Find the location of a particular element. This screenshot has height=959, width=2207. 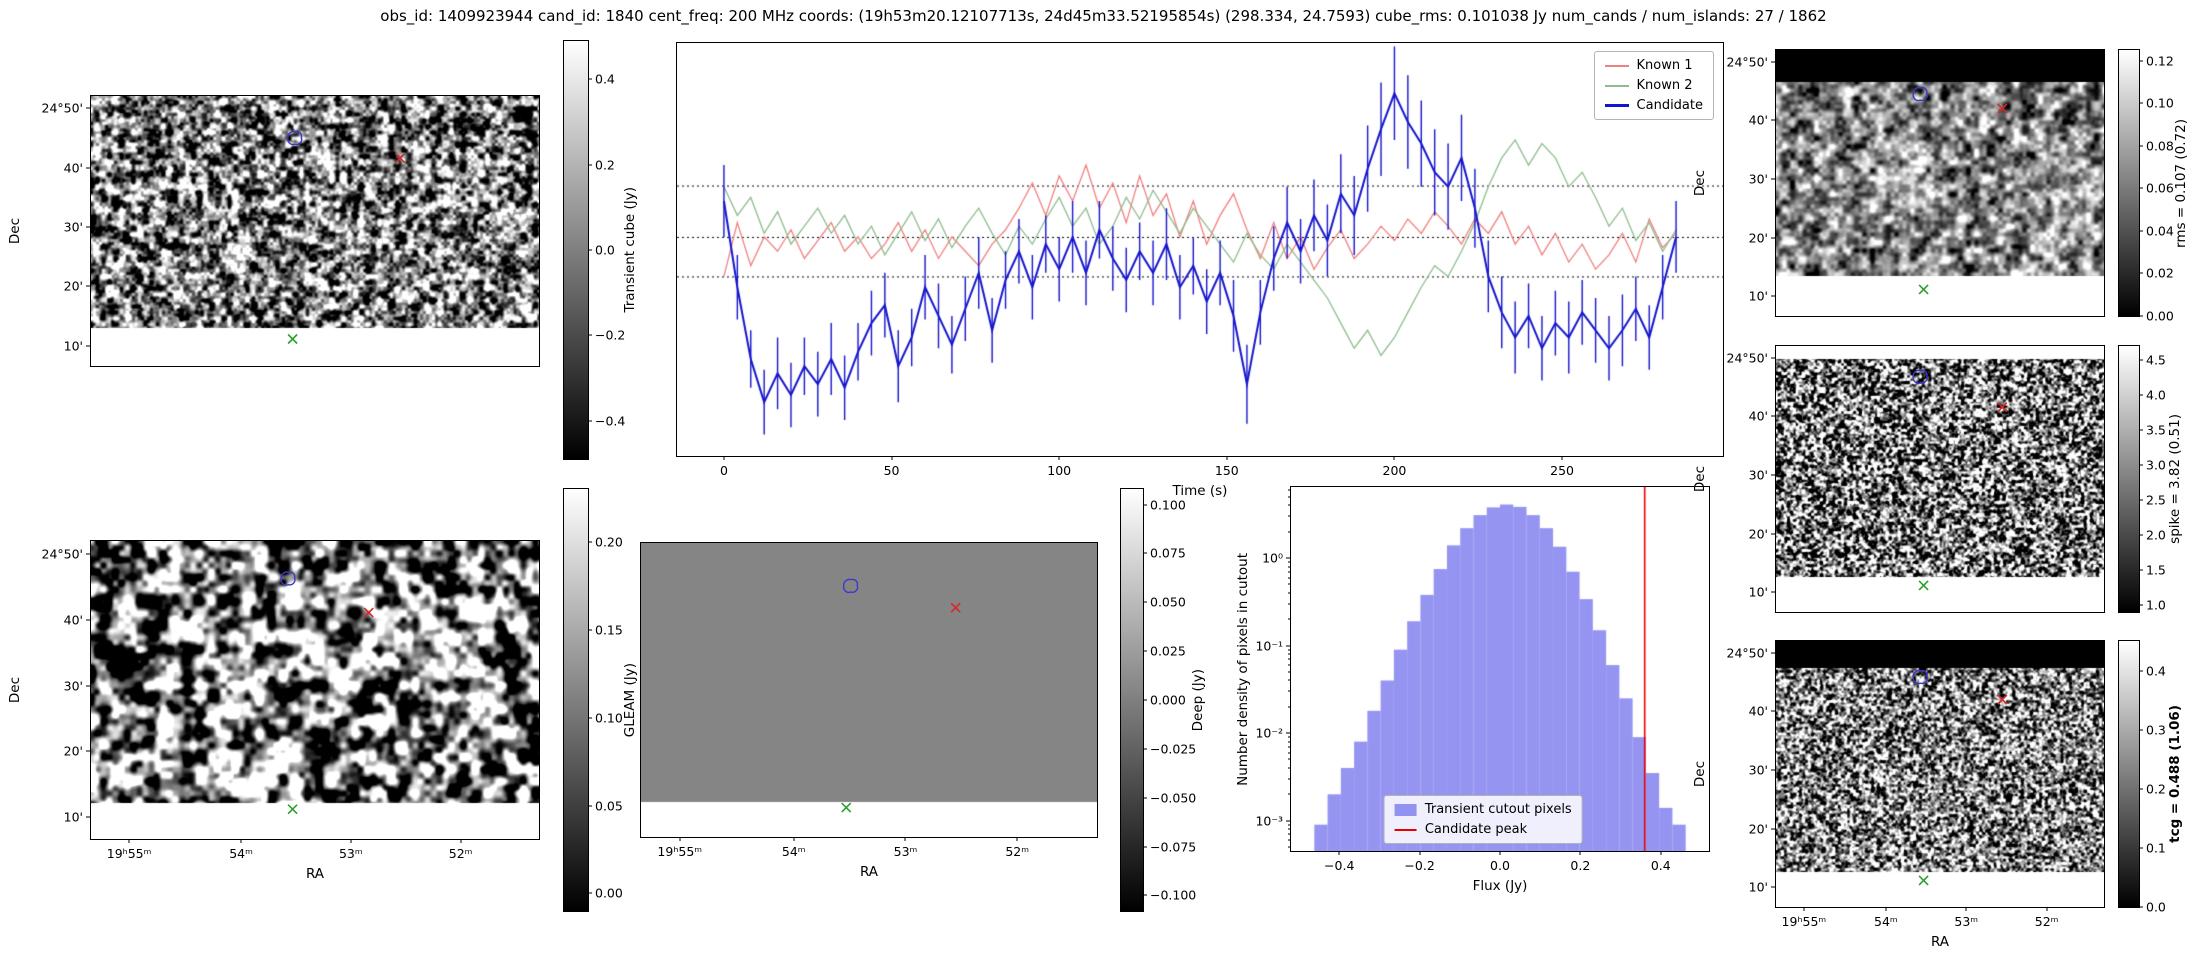

colorbar-tick-label: 4.5 is located at coordinates (2156, 360).